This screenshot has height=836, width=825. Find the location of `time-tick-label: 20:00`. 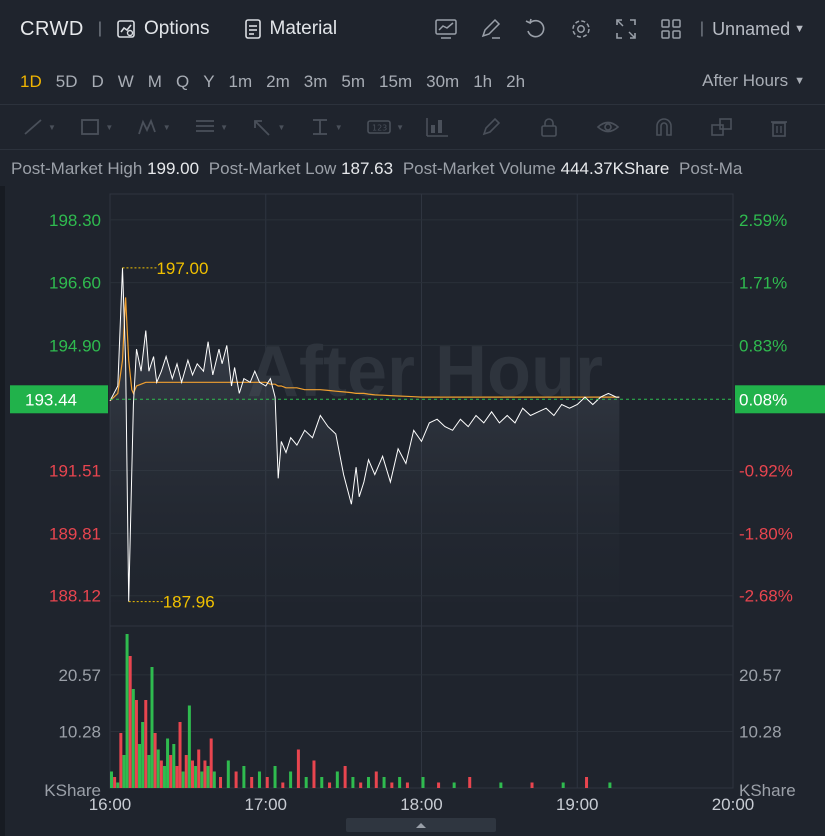

time-tick-label: 20:00 is located at coordinates (733, 804).